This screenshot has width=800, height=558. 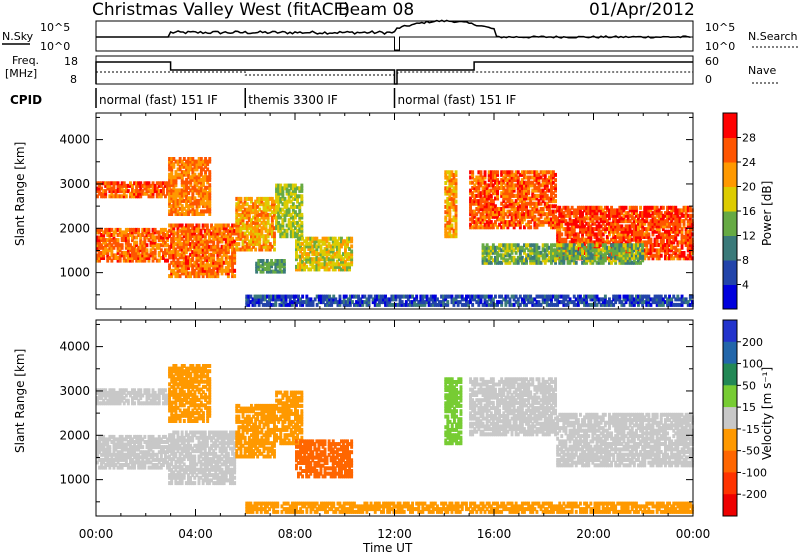 I want to click on nsky-tick-top: 10^5, so click(x=55, y=27).